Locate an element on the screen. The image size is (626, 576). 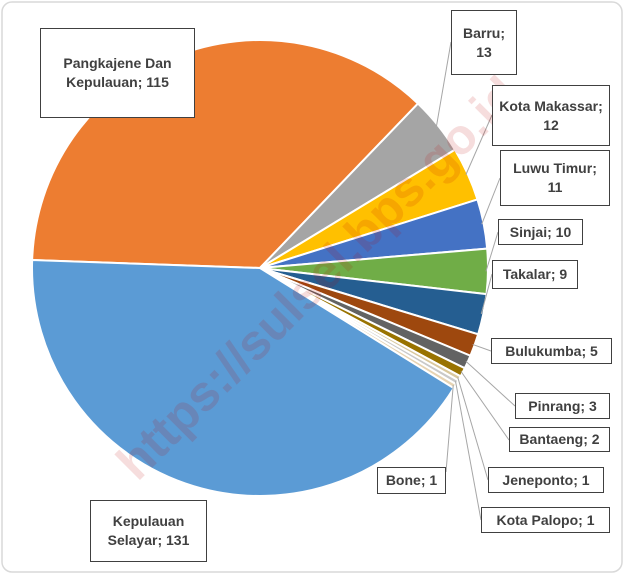
label-category: Bulukumba is located at coordinates (543, 350).